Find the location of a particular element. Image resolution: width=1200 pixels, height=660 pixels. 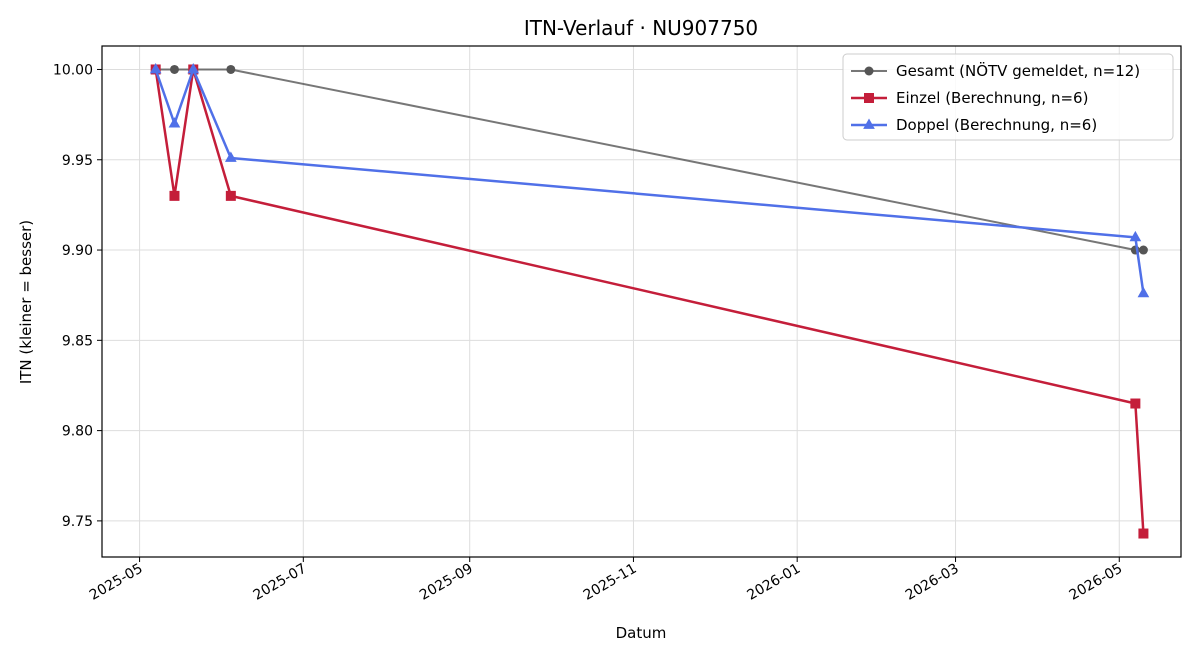

y-tick-label: 10.00 is located at coordinates (73, 70).